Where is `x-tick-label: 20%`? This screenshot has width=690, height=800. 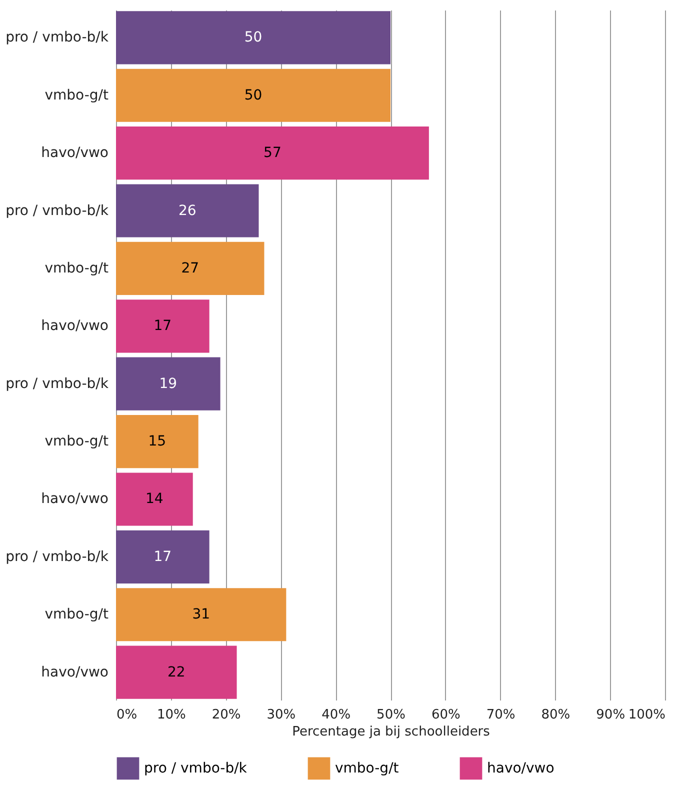 x-tick-label: 20% is located at coordinates (226, 715).